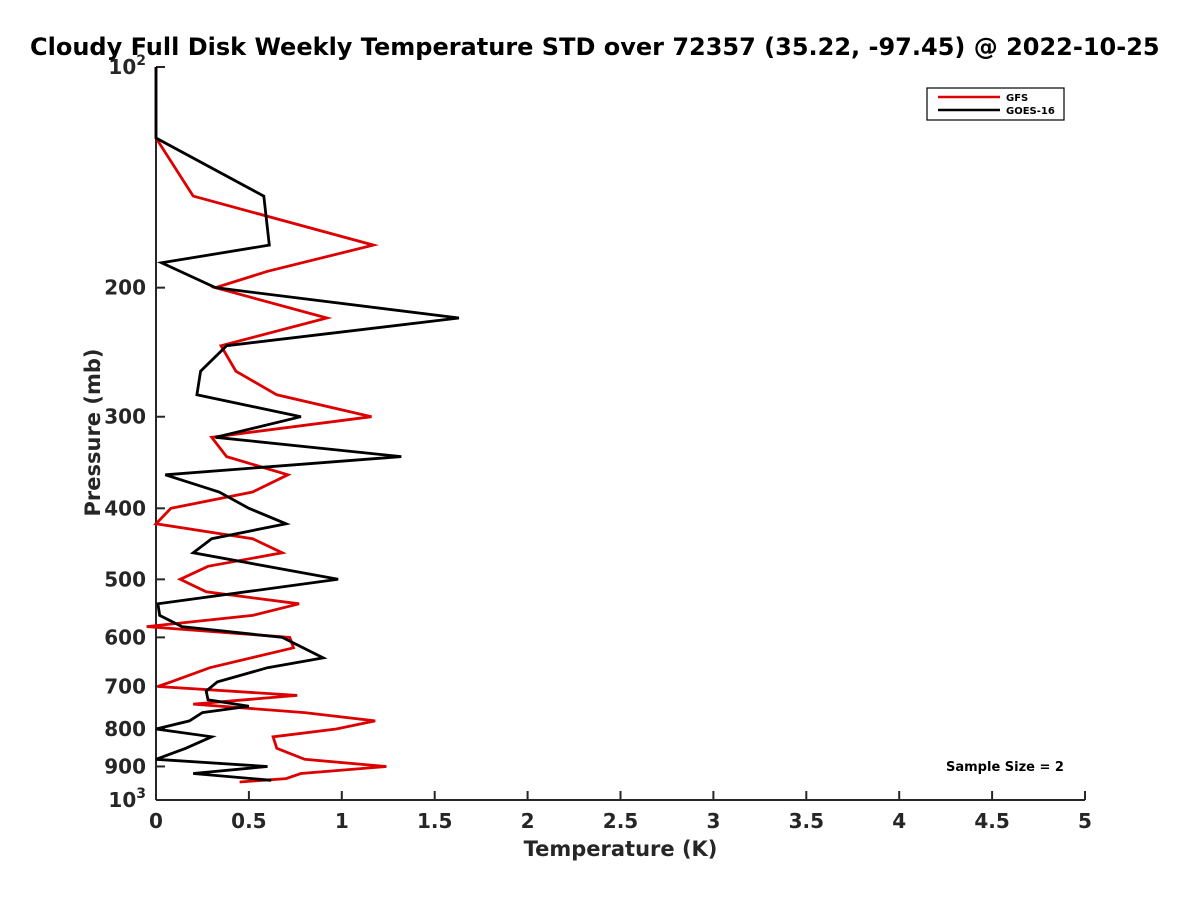 The height and width of the screenshot is (900, 1200). Describe the element at coordinates (125, 417) in the screenshot. I see `y-tick-label: 300` at that location.